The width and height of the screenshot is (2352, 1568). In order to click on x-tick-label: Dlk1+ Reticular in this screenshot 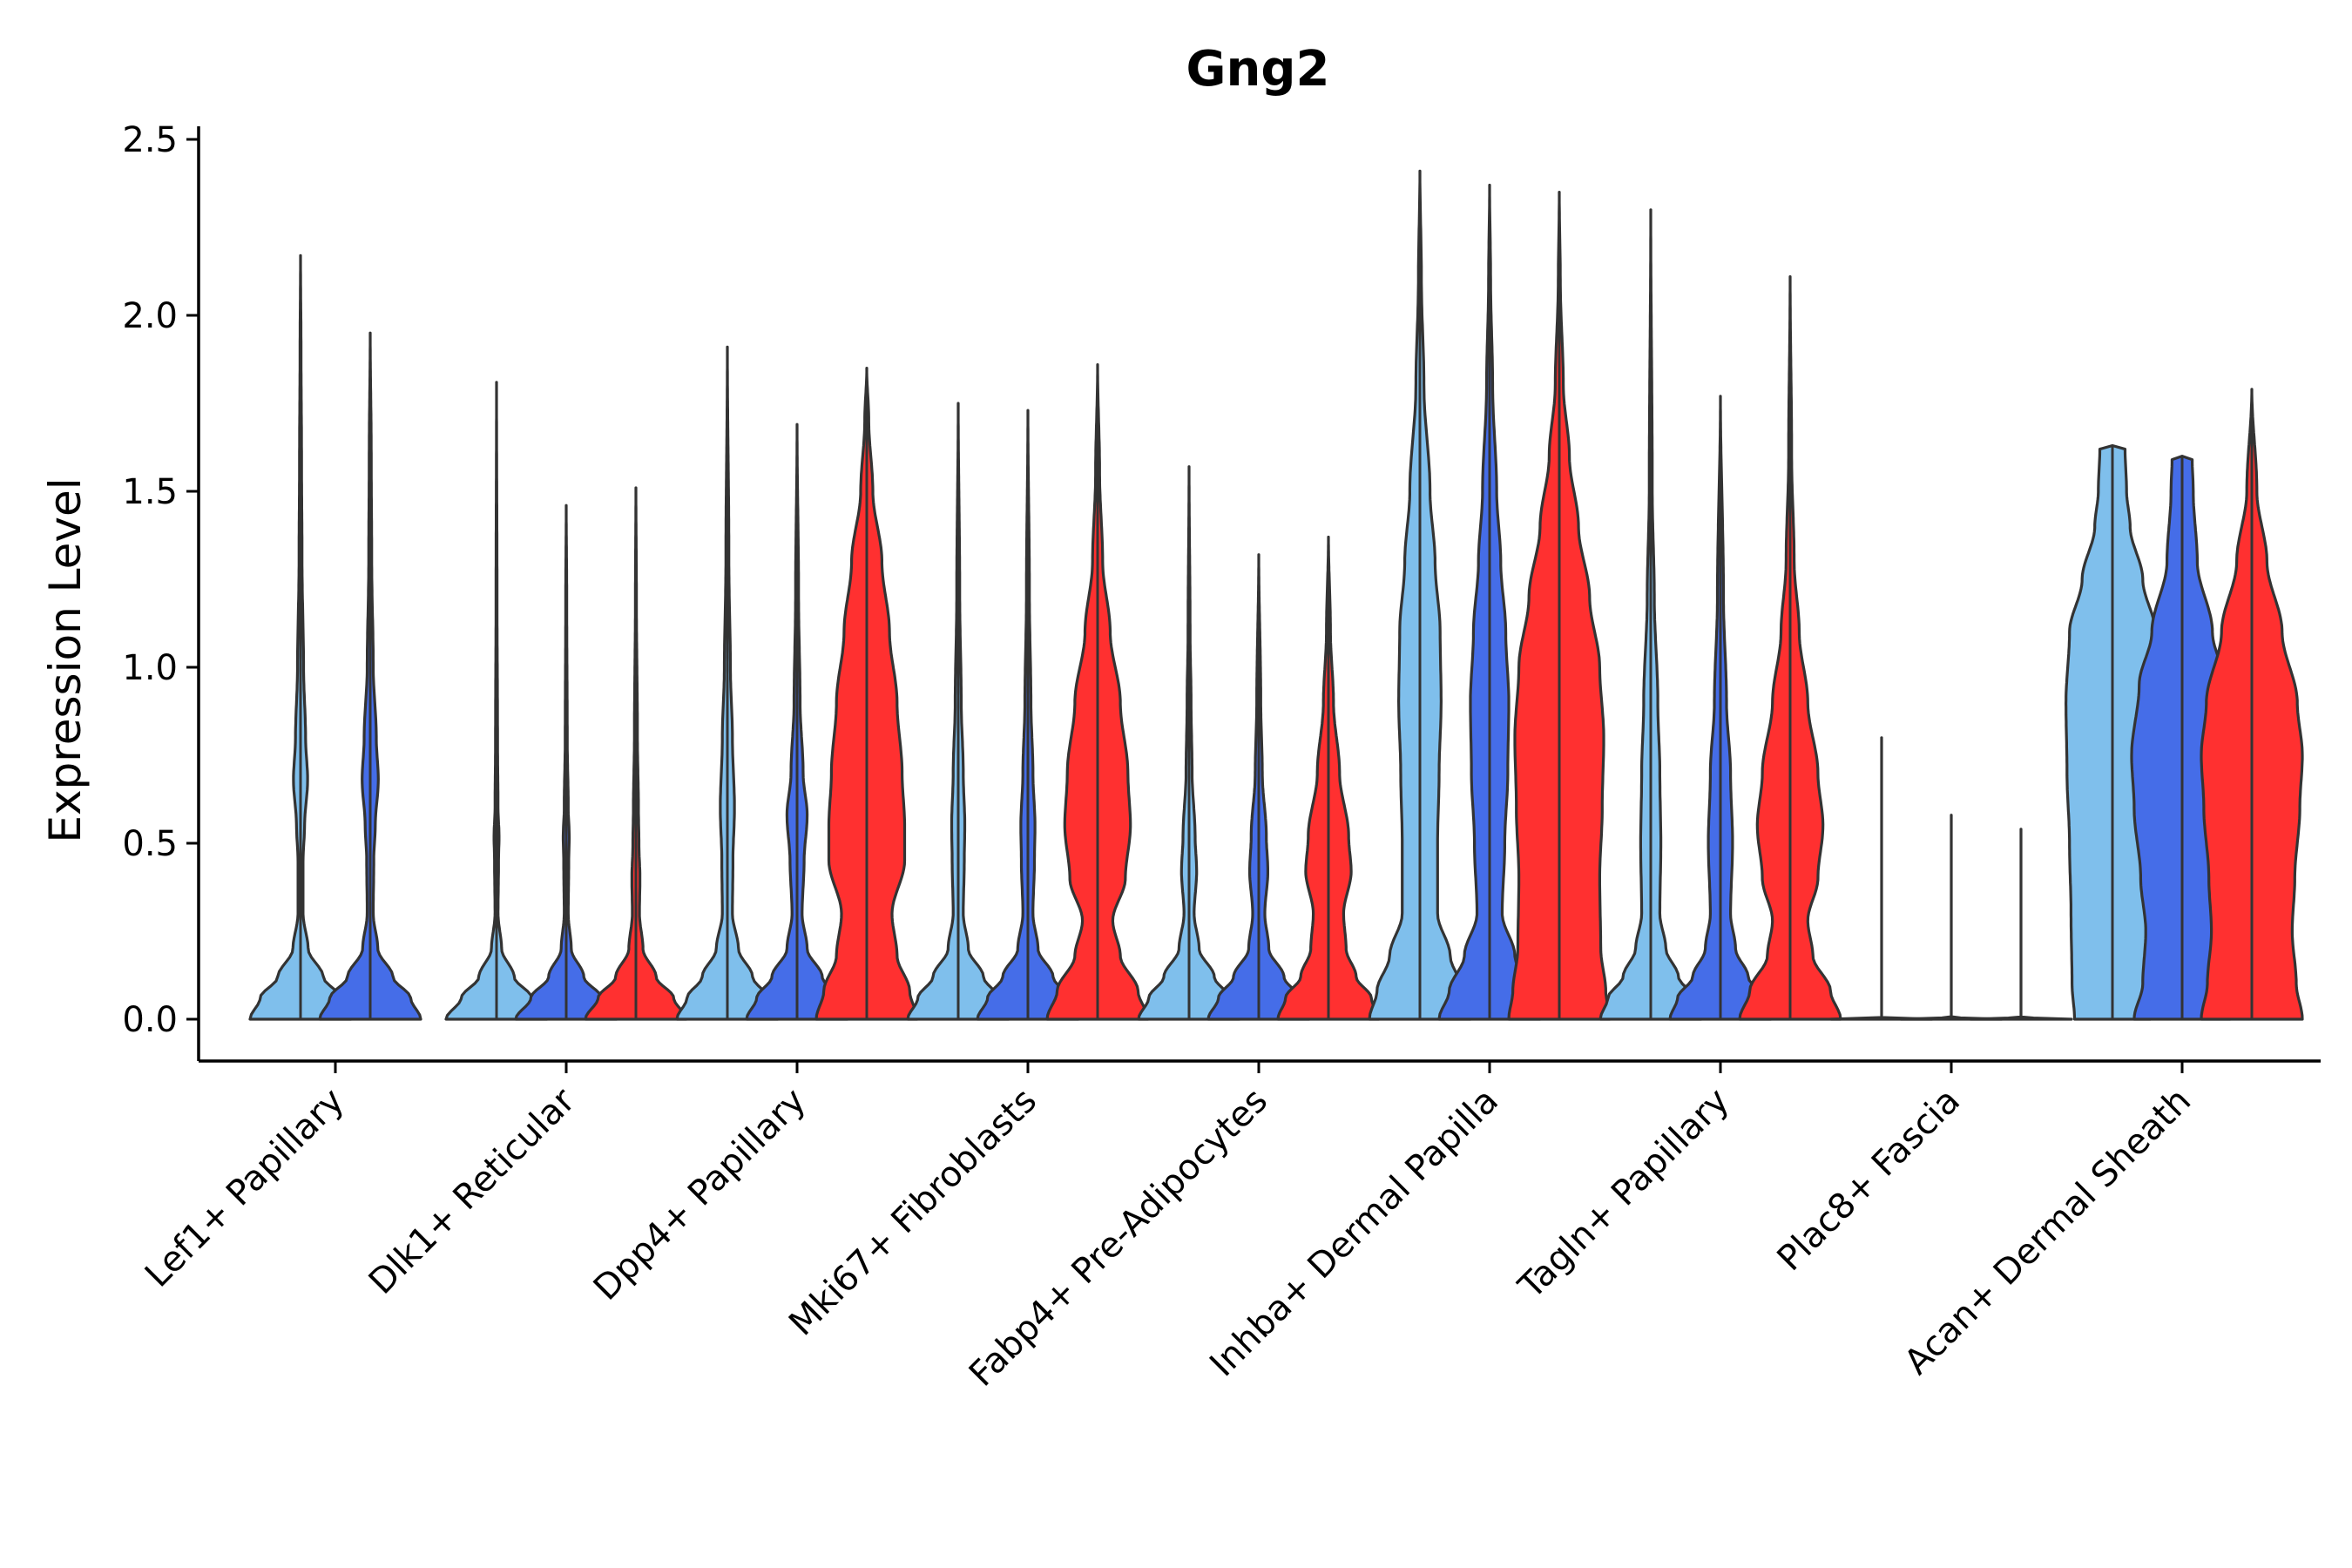, I will do `click(473, 1191)`.